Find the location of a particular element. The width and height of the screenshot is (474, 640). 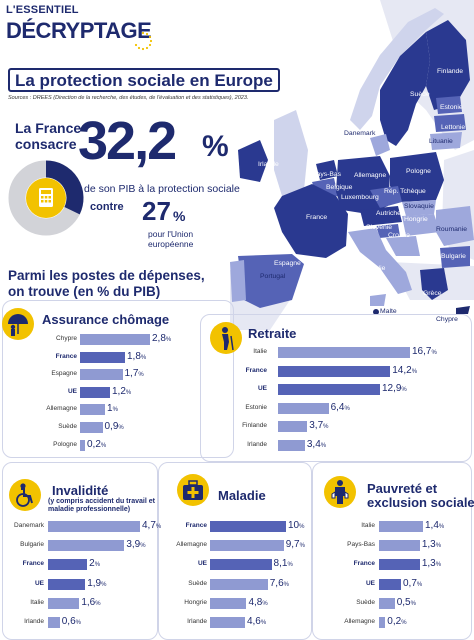

pauvrete-value-label: 0,7% is located at coordinates (413, 583).